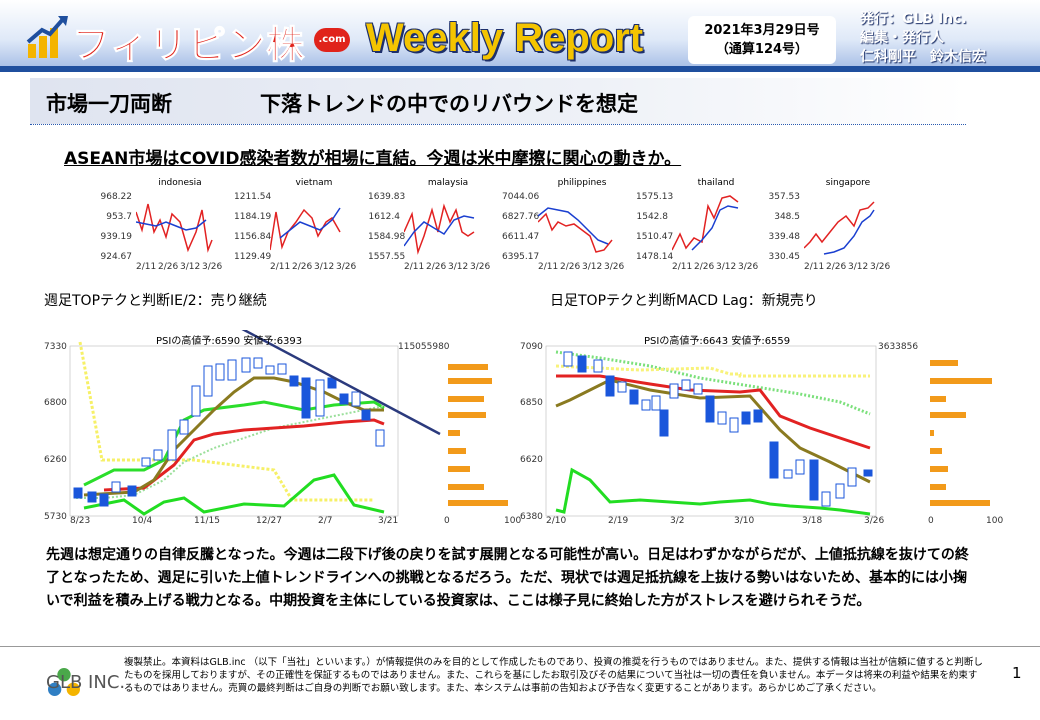 The height and width of the screenshot is (720, 1040). Describe the element at coordinates (520, 69) in the screenshot. I see `header-bar` at that location.